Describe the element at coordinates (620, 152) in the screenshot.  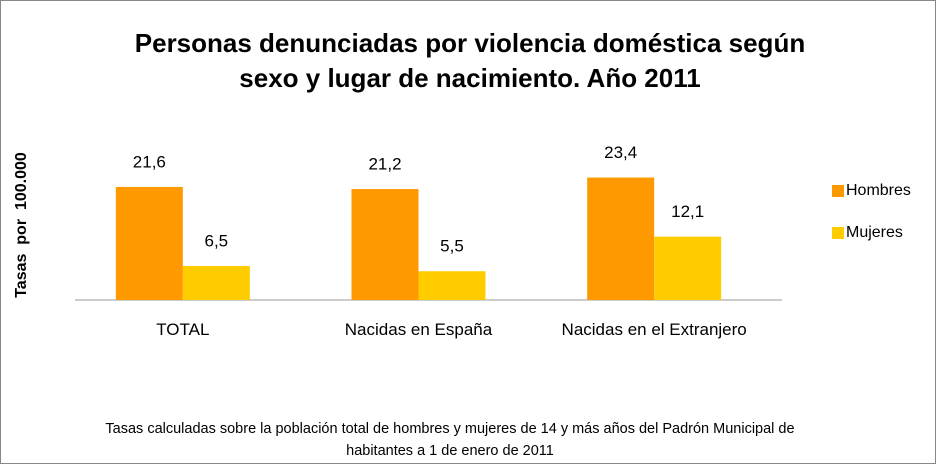
I see `data-label: 23,4` at that location.